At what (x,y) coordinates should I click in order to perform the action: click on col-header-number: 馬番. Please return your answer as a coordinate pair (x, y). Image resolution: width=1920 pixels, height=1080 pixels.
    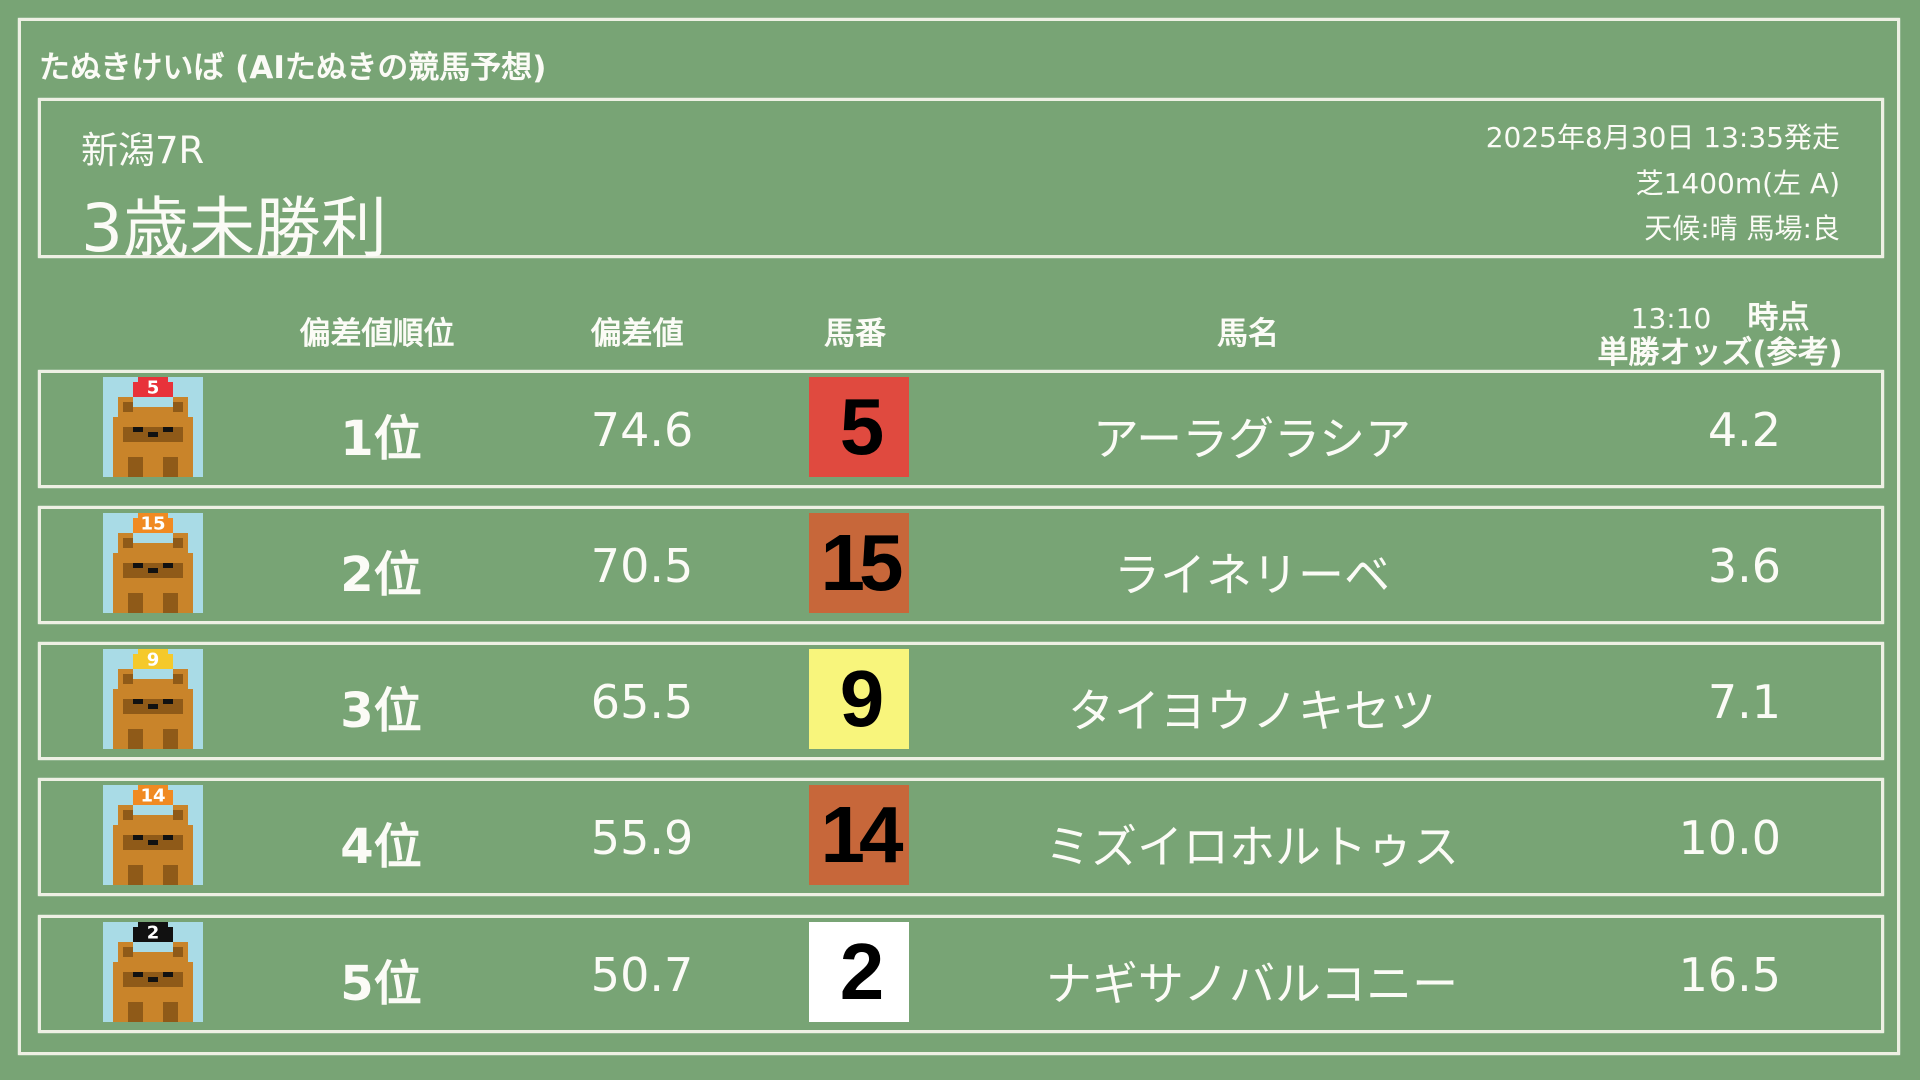
    Looking at the image, I should click on (855, 334).